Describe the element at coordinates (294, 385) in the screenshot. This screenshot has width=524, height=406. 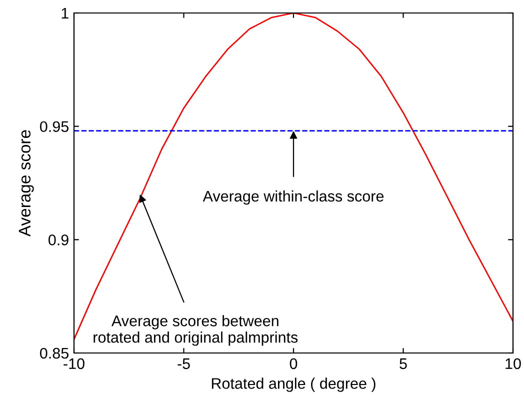
I see `x-axis-title: Rotated angle ( degree )` at that location.